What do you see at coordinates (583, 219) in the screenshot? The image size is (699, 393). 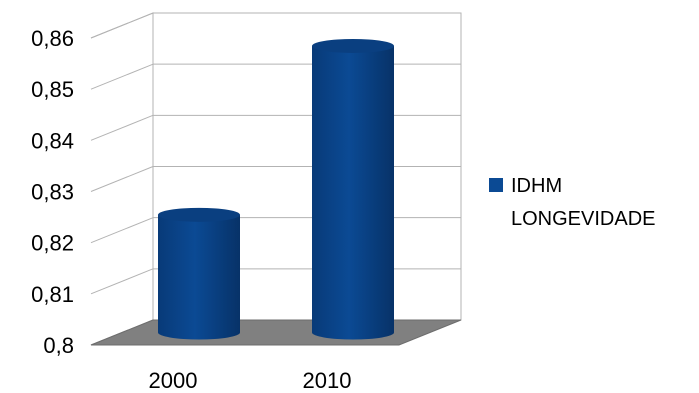 I see `legend-label-line-2: LONGEVIDADE` at bounding box center [583, 219].